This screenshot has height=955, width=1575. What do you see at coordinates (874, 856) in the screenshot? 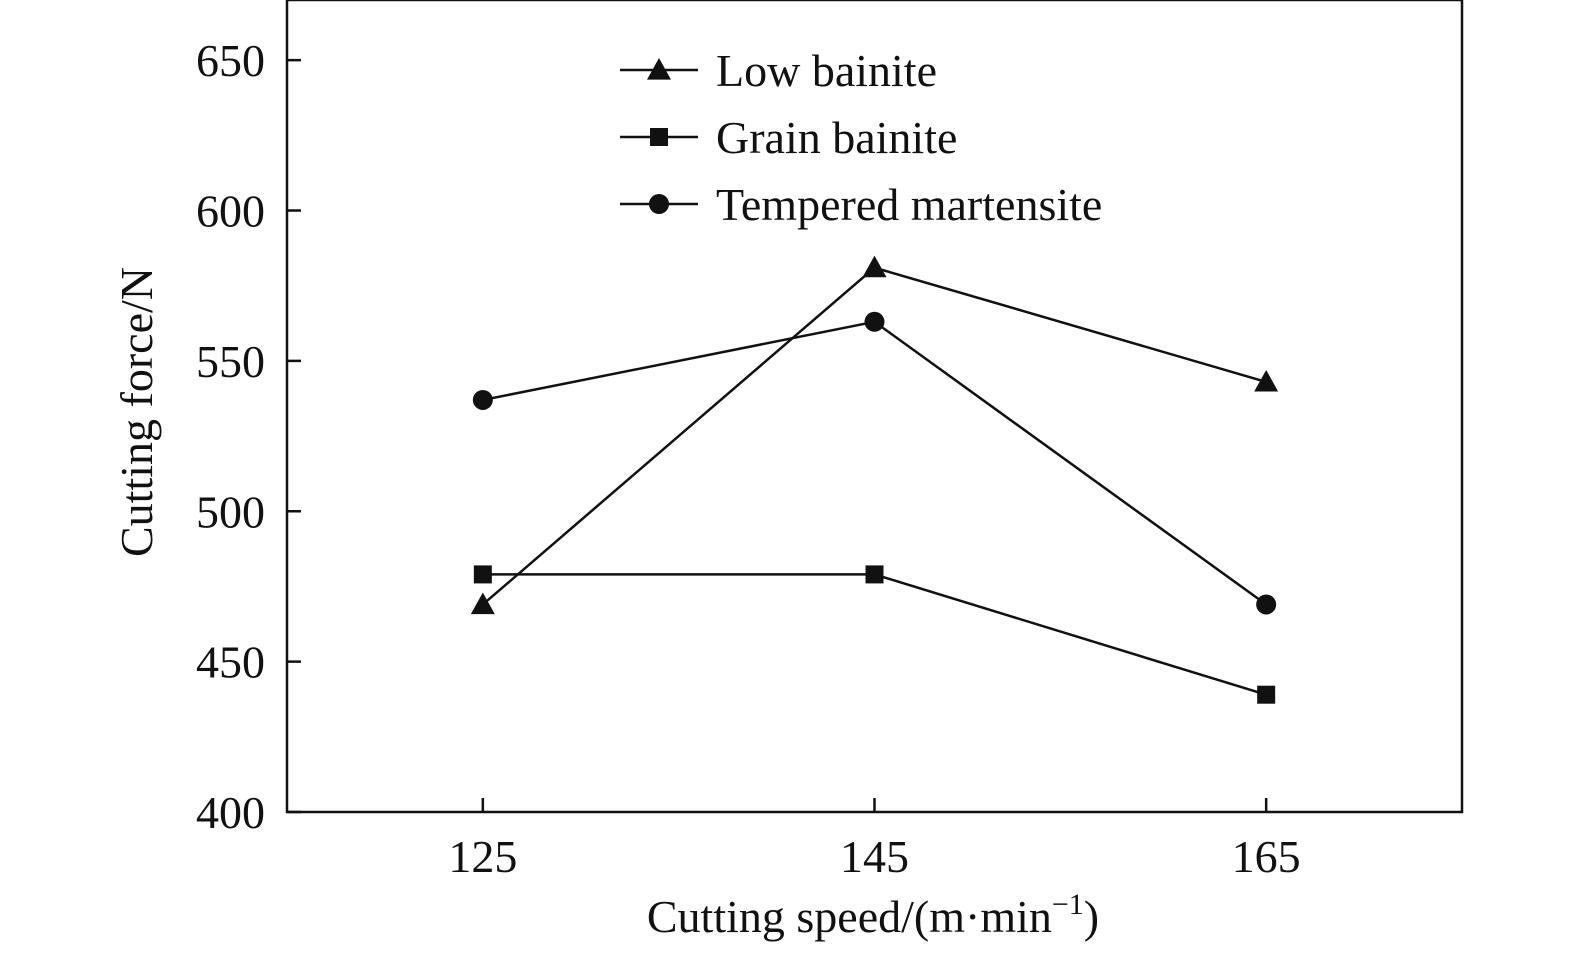
I see `x-tick-label: 145` at bounding box center [874, 856].